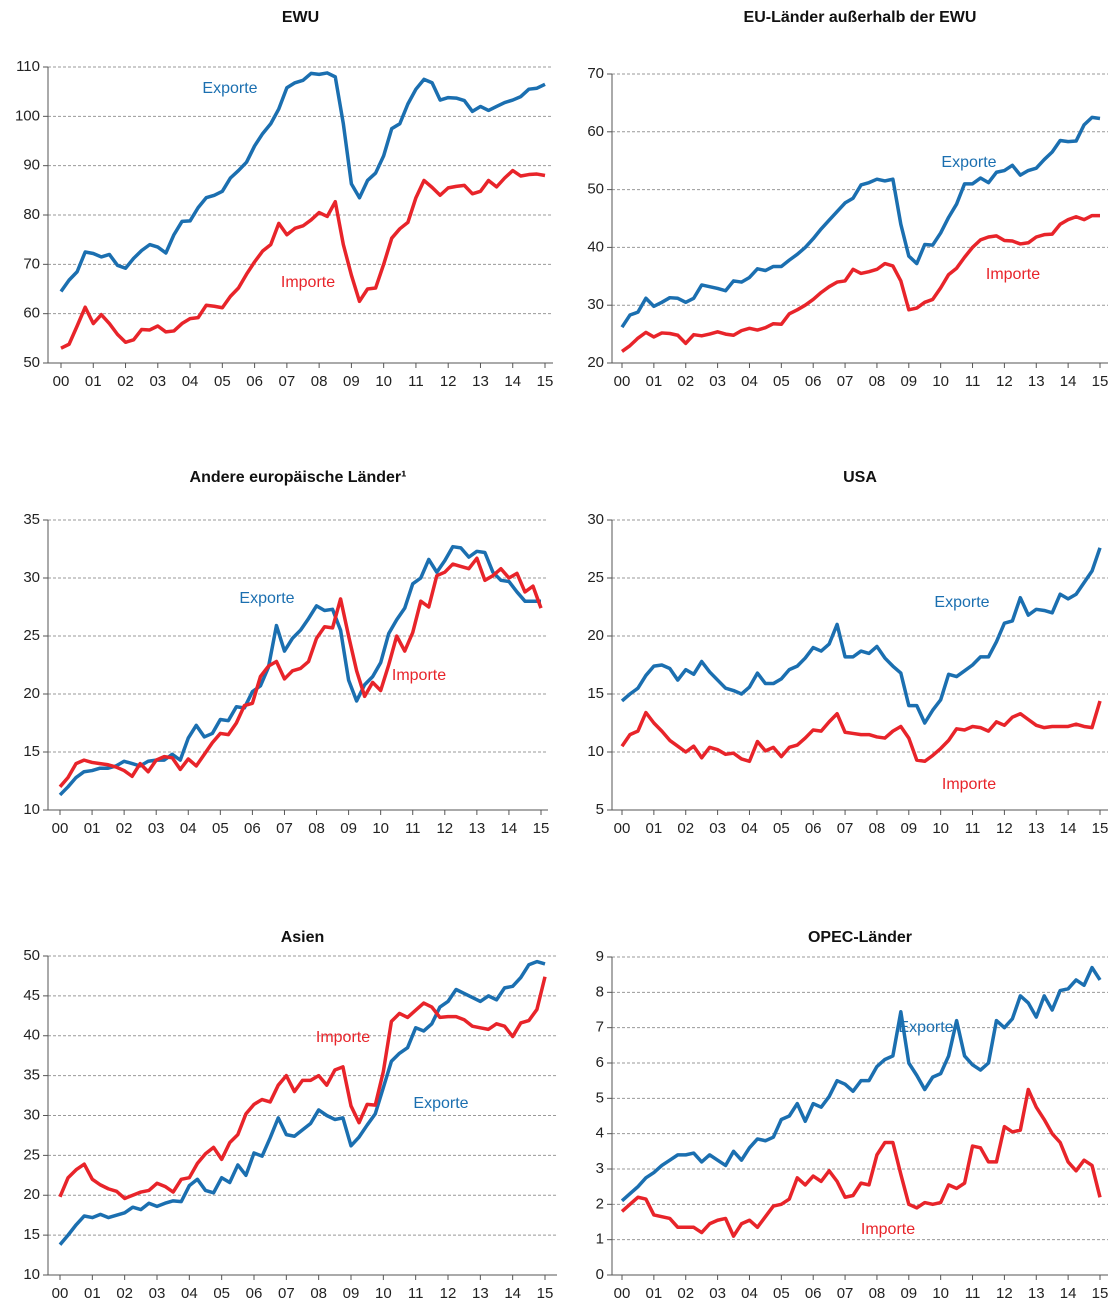  Describe the element at coordinates (600, 1203) in the screenshot. I see `y-tick-label: 2` at that location.